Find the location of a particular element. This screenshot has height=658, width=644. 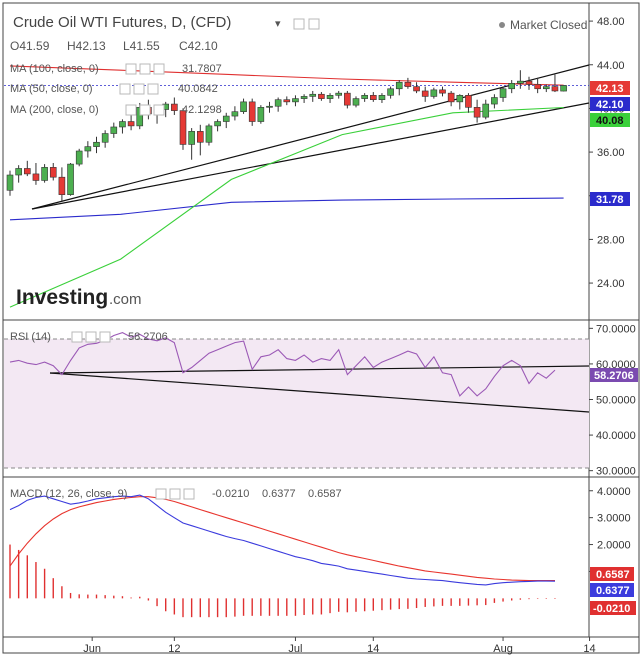

settings-icon is located at coordinates (299, 24).